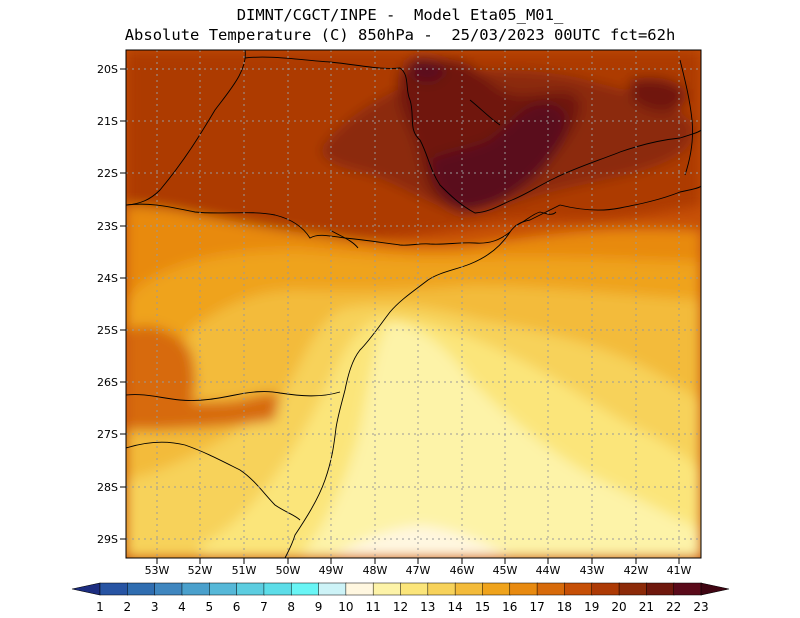  What do you see at coordinates (86, 589) in the screenshot?
I see `colorbar-low-arrow` at bounding box center [86, 589].